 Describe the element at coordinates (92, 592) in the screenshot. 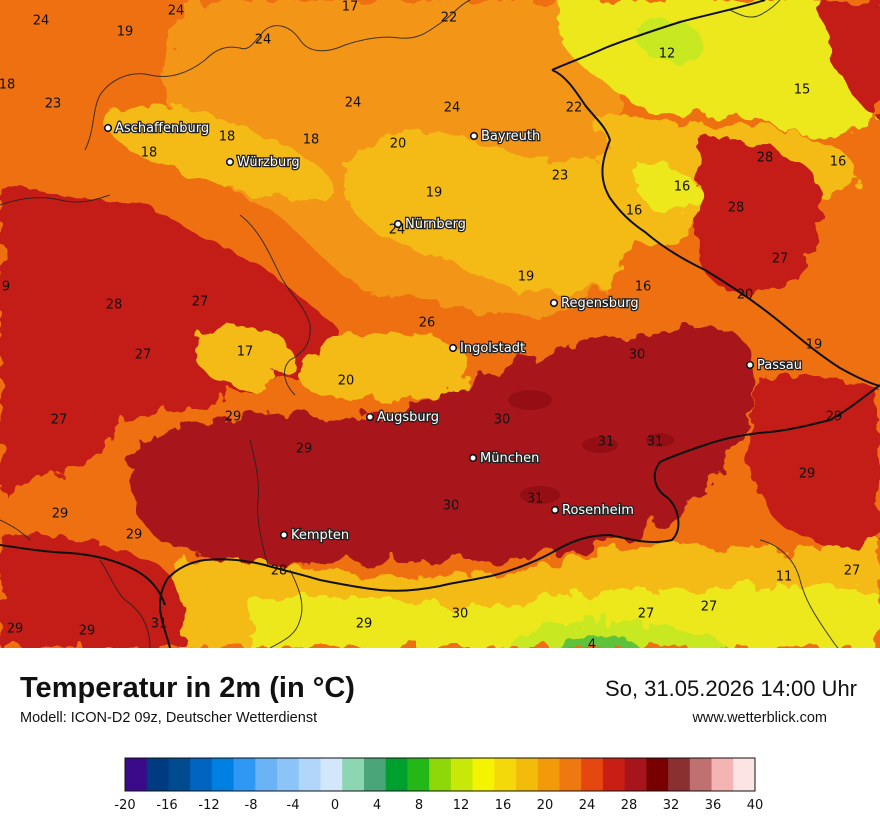

I see `temp-field-southwest-red` at that location.